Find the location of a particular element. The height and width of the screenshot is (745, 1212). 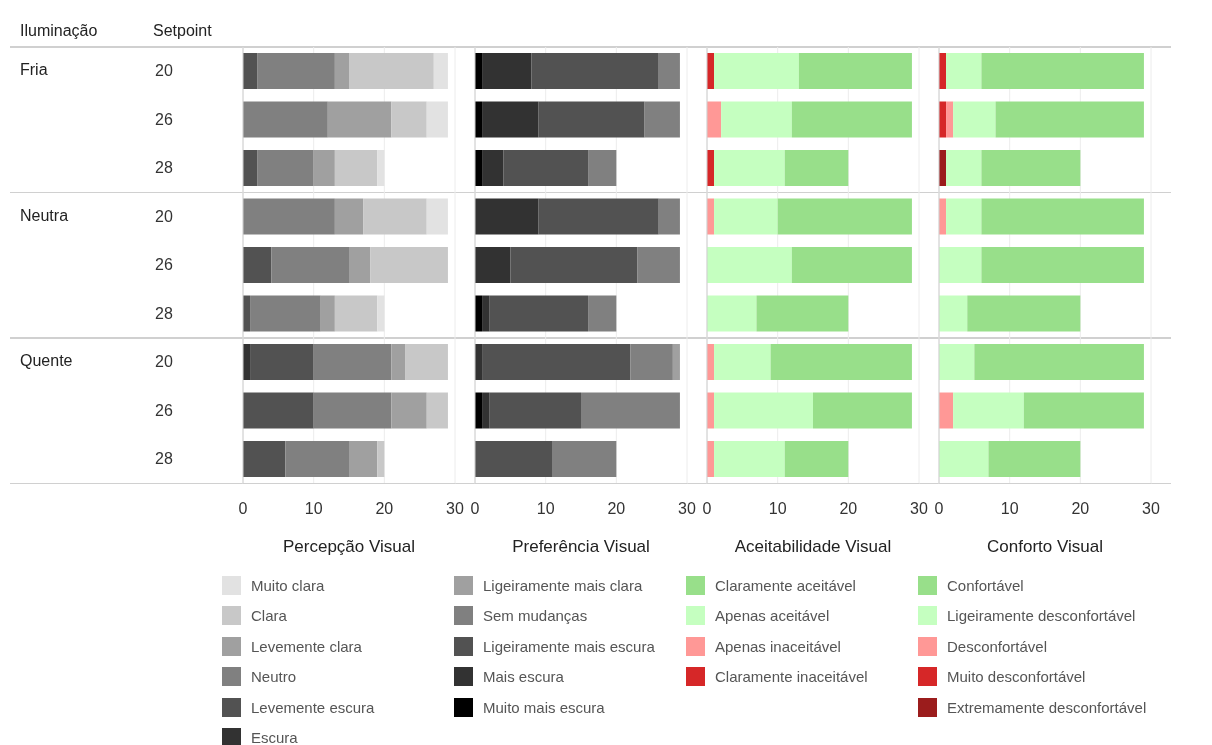

legend-label: Ligeiramente mais clara is located at coordinates (563, 585).